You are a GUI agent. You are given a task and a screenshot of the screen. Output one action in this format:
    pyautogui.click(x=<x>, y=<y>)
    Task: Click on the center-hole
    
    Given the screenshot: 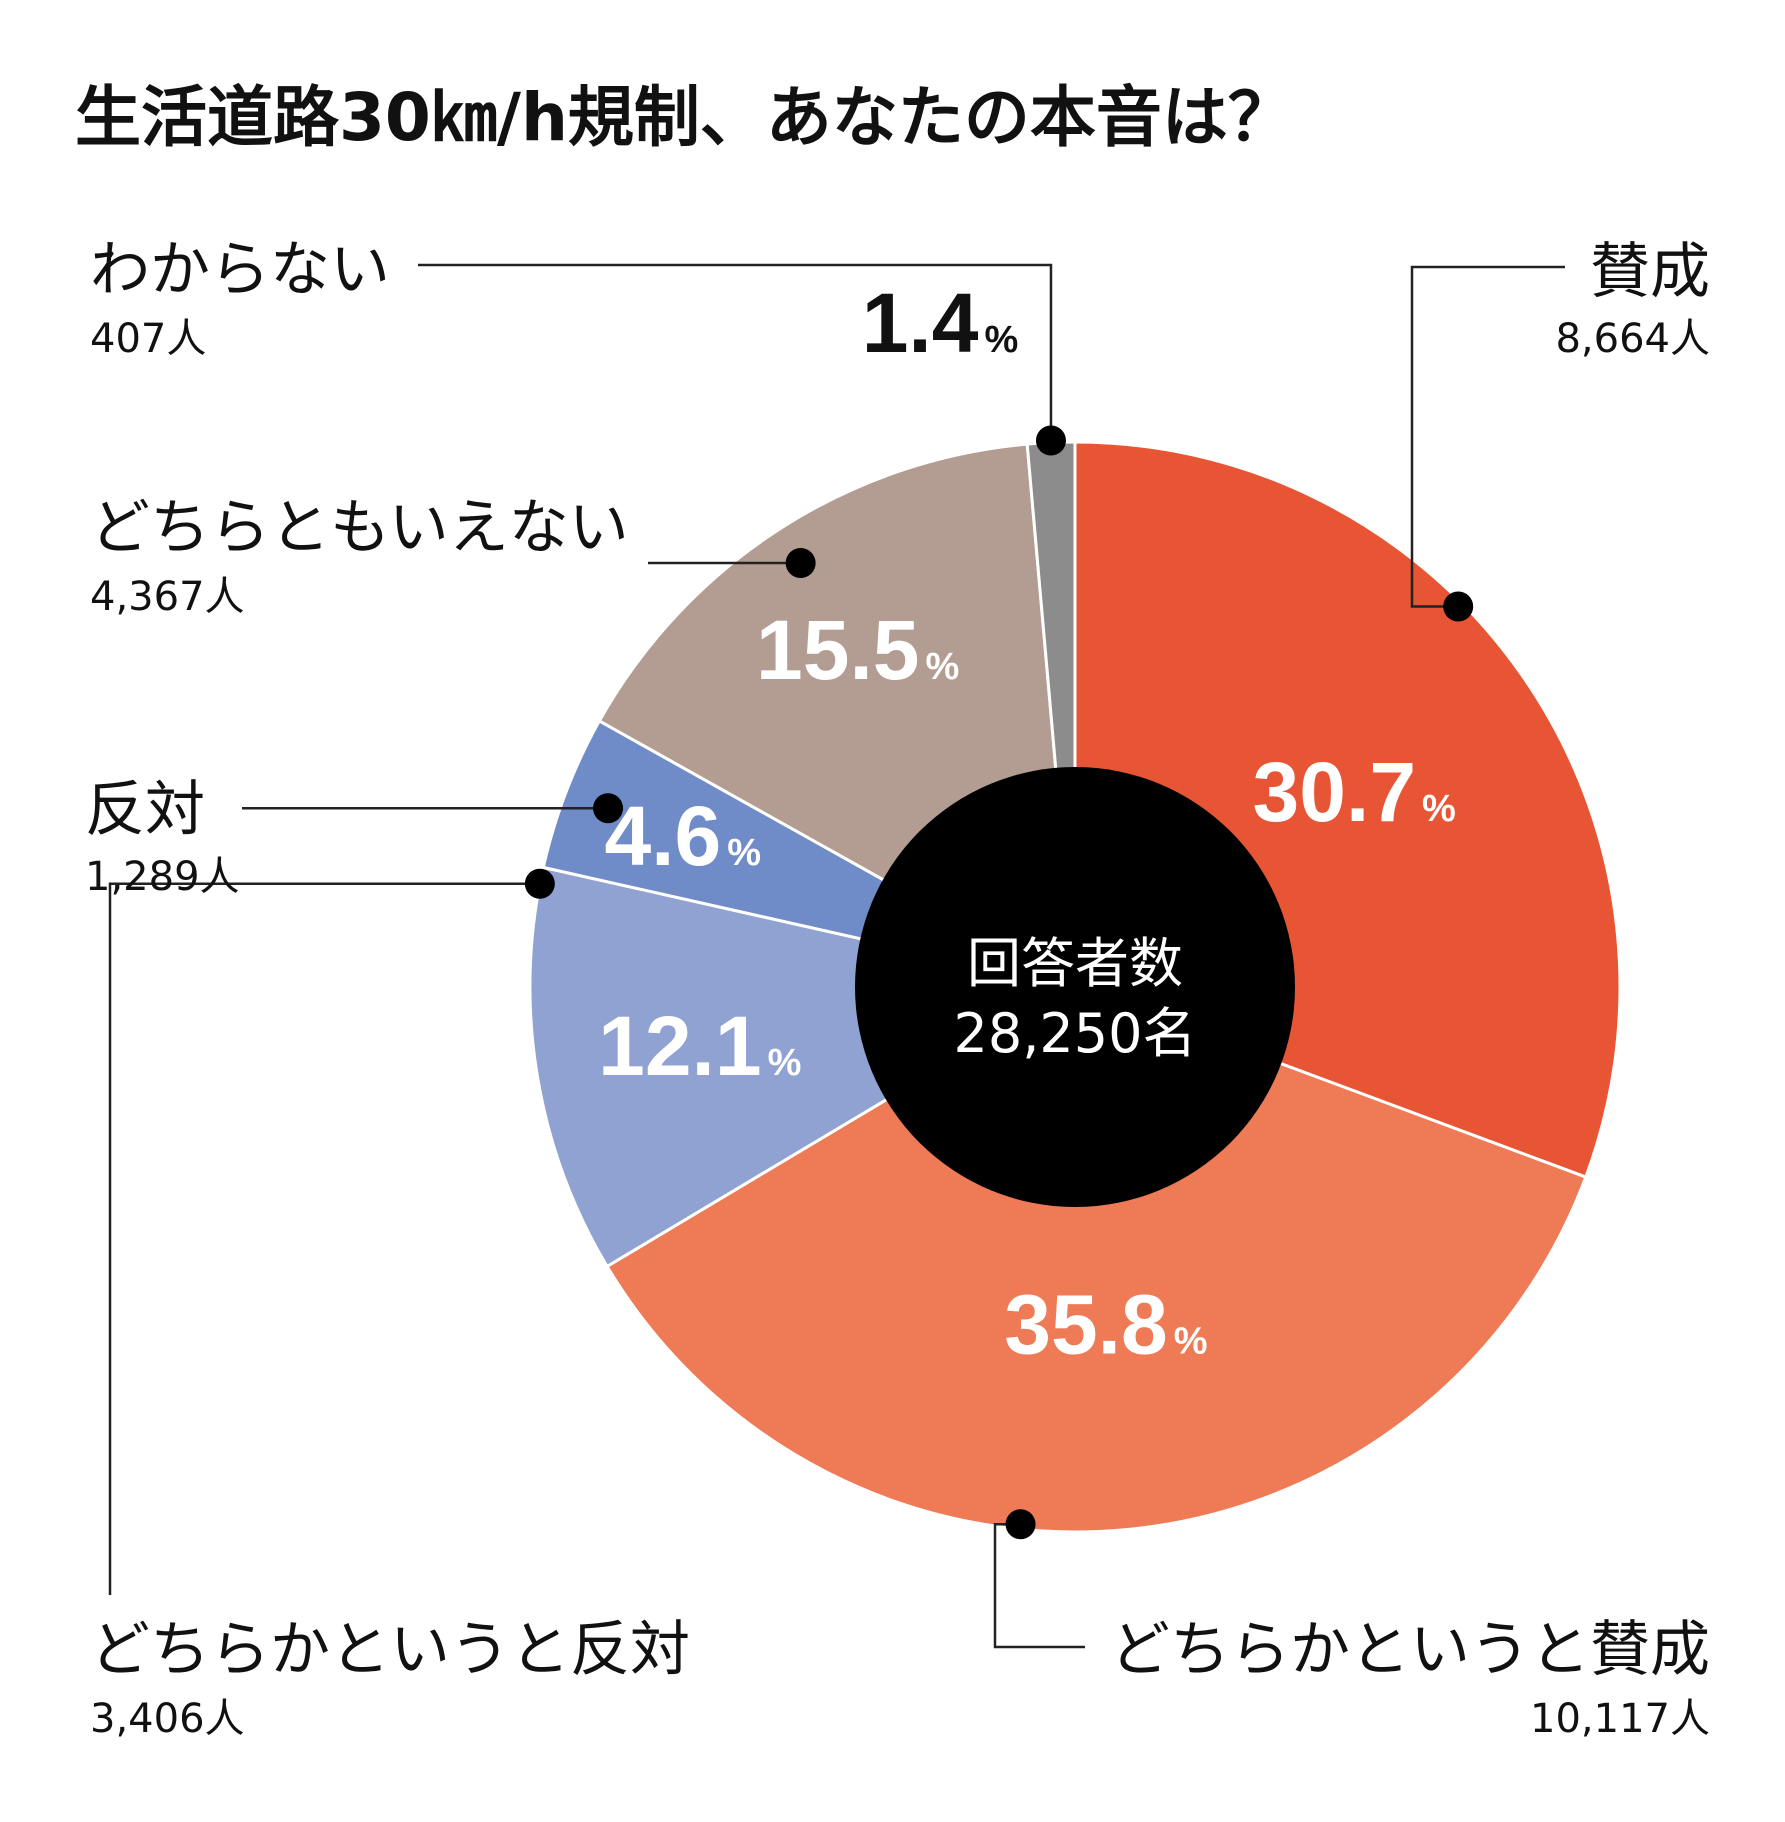 What is the action you would take?
    pyautogui.click(x=1075, y=987)
    